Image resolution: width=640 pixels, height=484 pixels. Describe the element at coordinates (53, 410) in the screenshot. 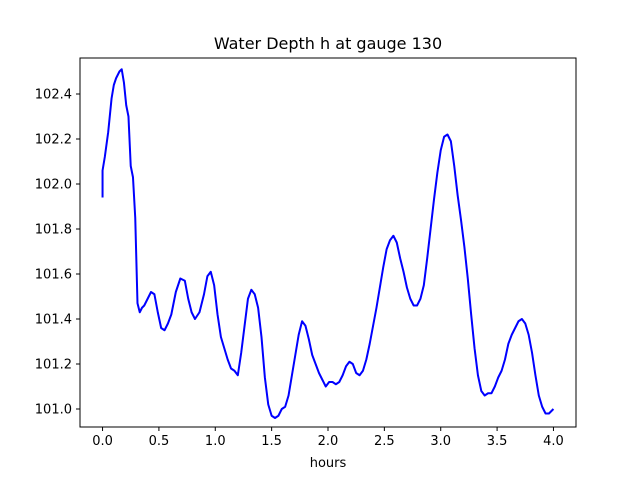

I see `y-tick-label: 101.0` at that location.